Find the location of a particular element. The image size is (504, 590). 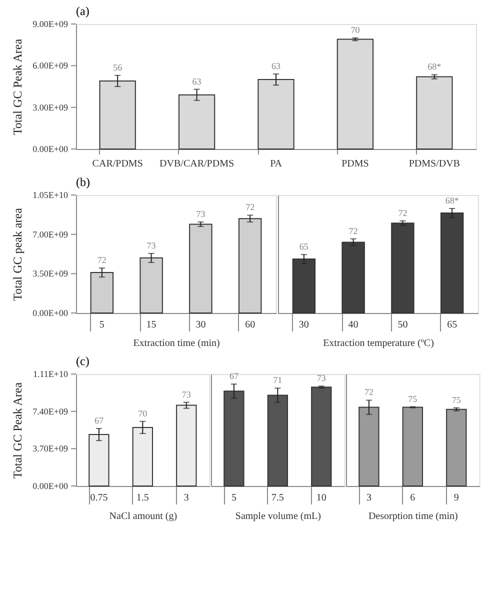

annotation: 65 is located at coordinates (304, 247).